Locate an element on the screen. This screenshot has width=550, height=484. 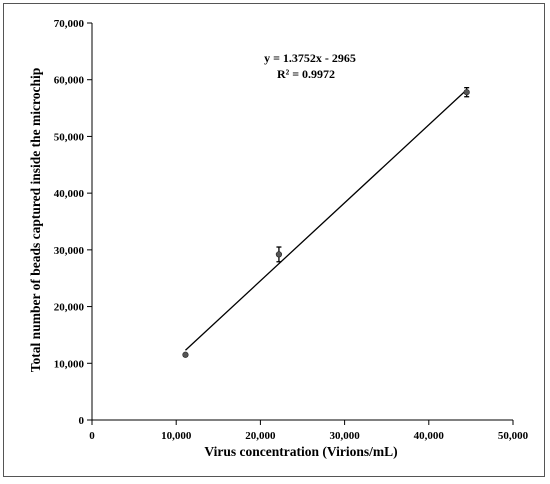
x-tick-label: 0 is located at coordinates (92, 436).